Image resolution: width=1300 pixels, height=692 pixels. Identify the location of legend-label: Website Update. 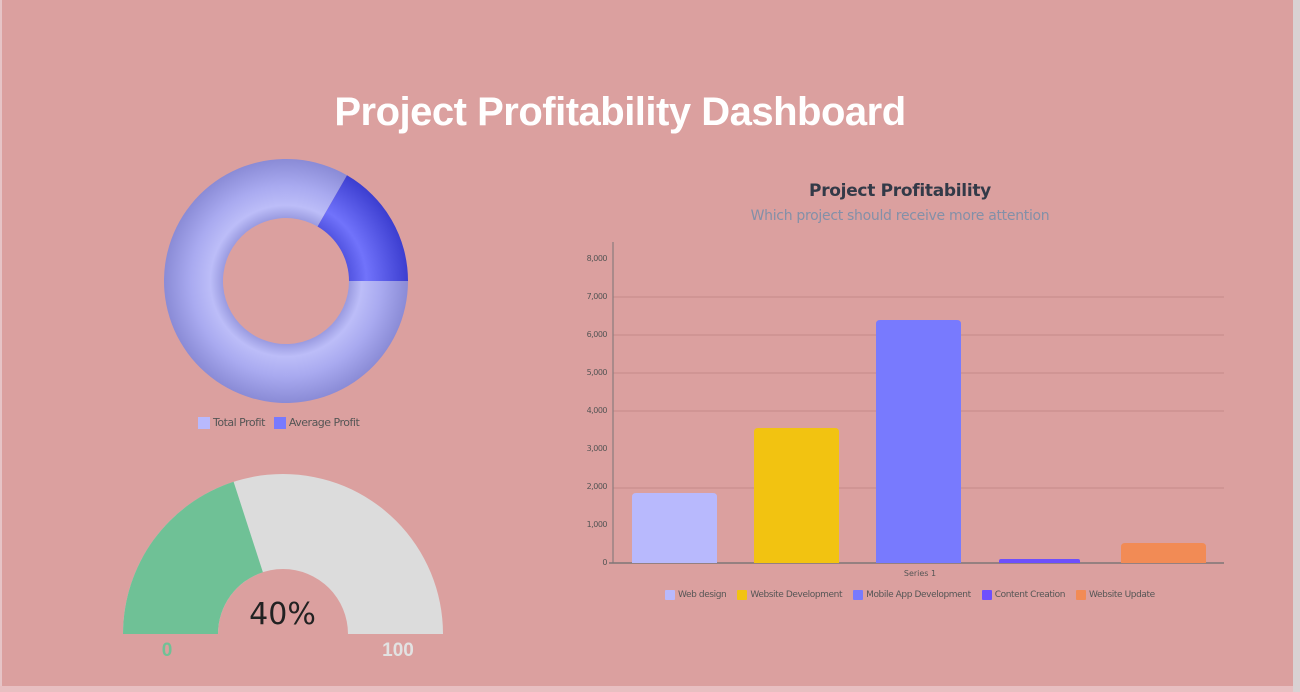
(1122, 595).